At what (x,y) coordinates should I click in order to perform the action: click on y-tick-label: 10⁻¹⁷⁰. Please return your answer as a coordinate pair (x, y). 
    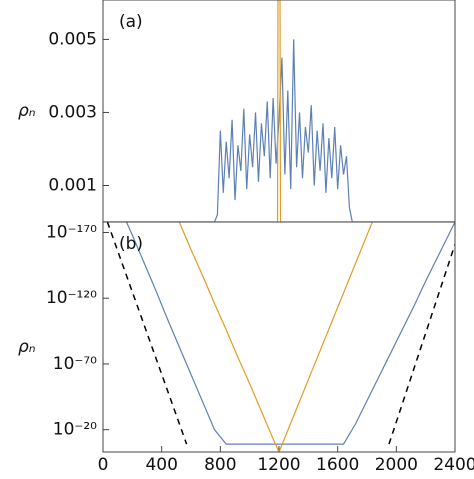
    Looking at the image, I should click on (71, 233).